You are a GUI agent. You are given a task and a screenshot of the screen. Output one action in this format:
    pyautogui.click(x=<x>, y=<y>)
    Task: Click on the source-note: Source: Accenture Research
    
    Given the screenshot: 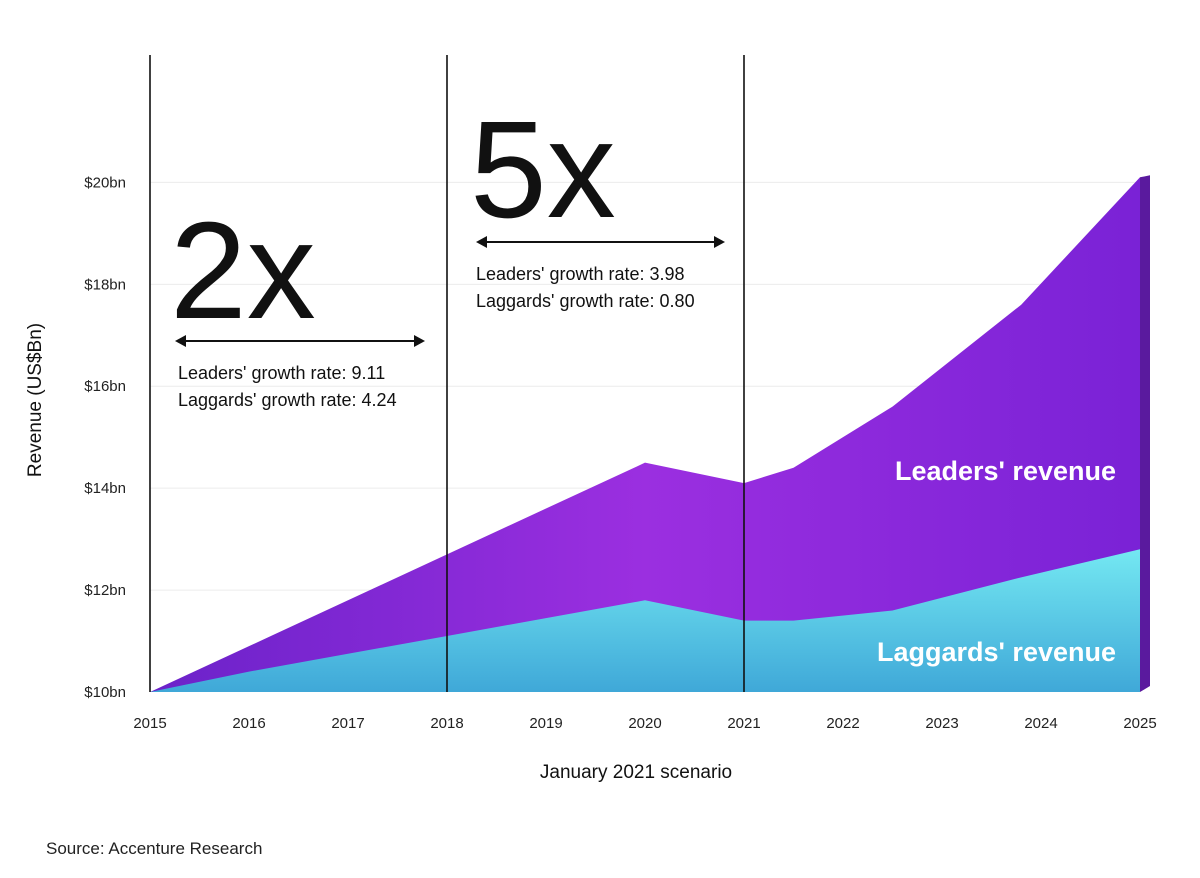 What is the action you would take?
    pyautogui.click(x=154, y=848)
    